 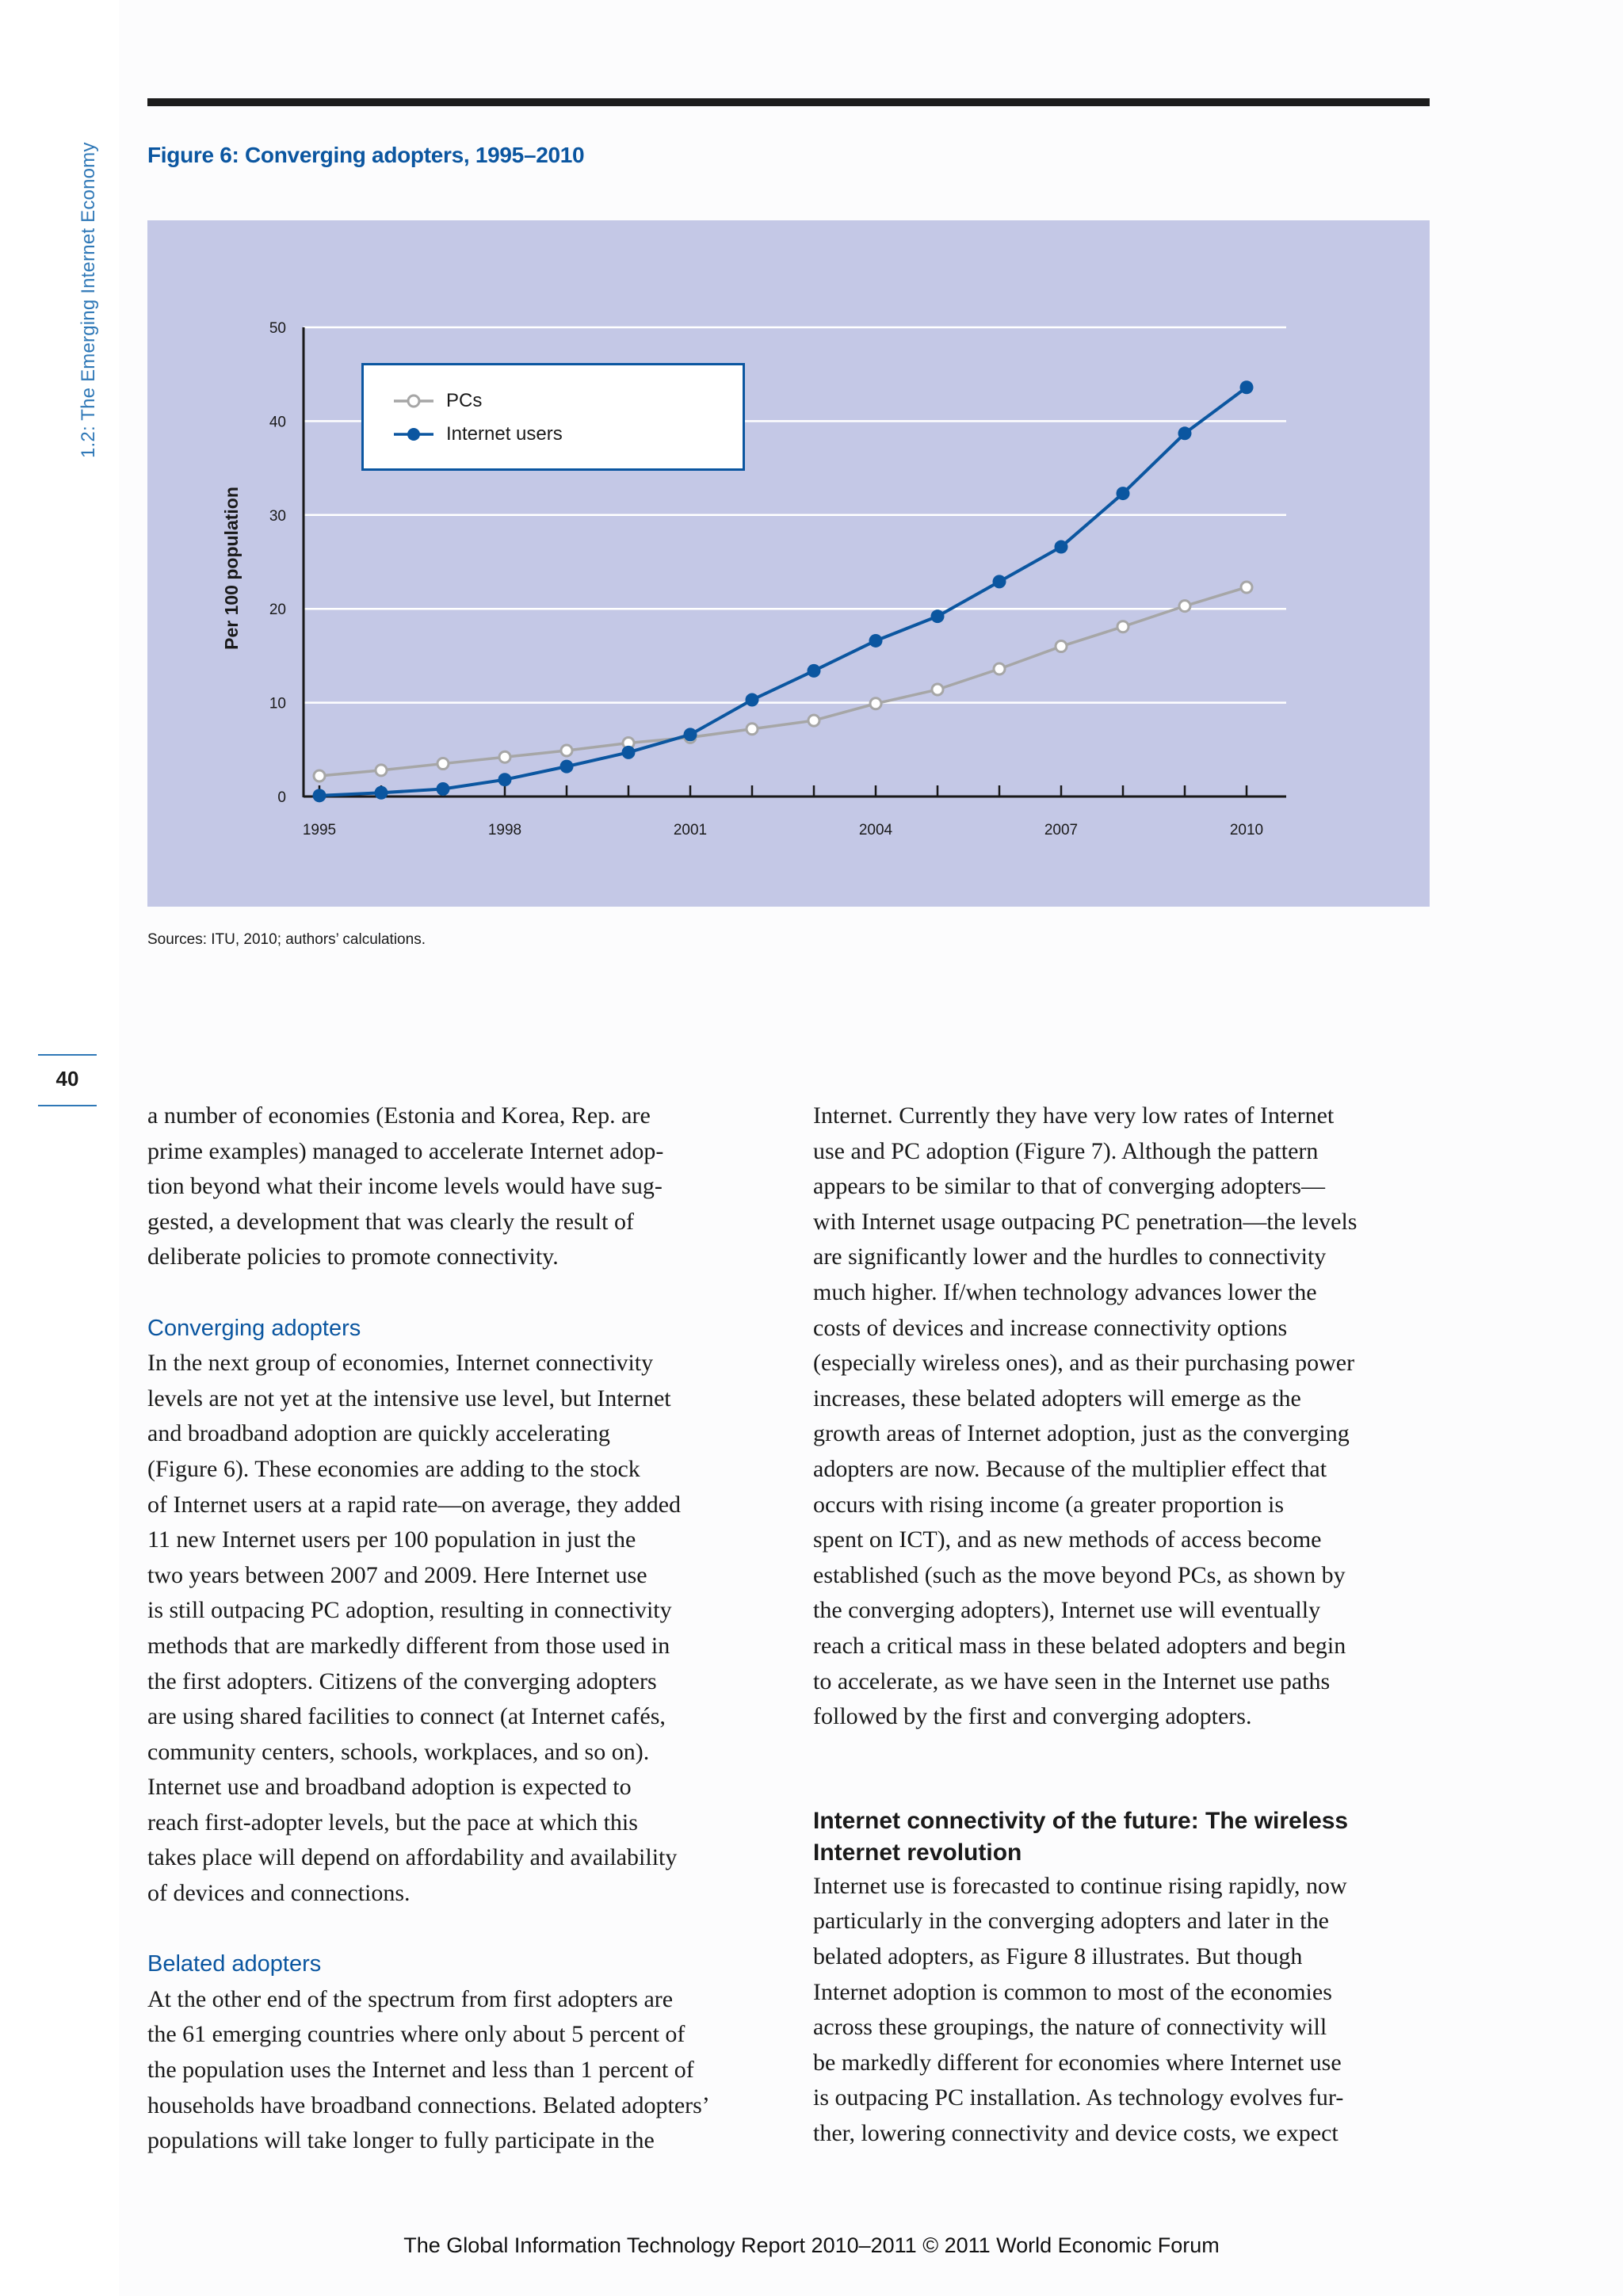 What do you see at coordinates (504, 434) in the screenshot?
I see `legend-label-internet-users: Internet users` at bounding box center [504, 434].